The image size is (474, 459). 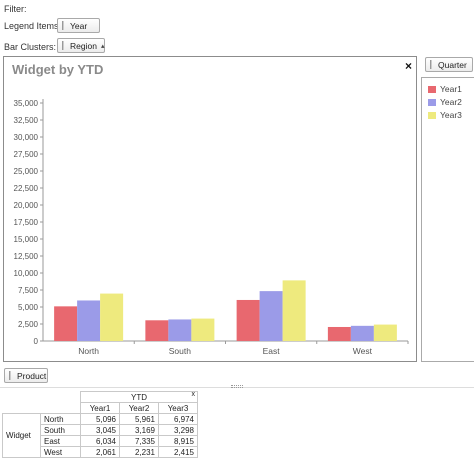 What do you see at coordinates (100, 441) in the screenshot?
I see `table-cell: 6,034` at bounding box center [100, 441].